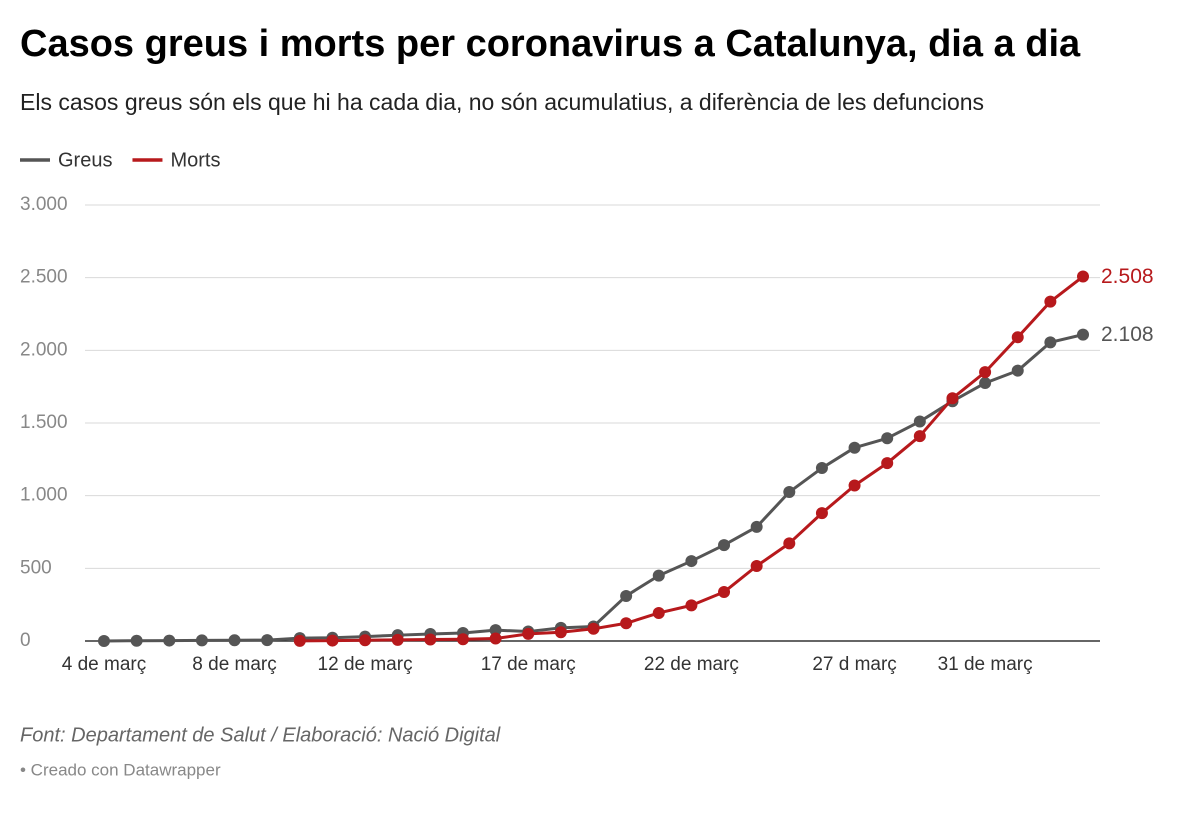 This screenshot has width=1200, height=817. What do you see at coordinates (104, 664) in the screenshot?
I see `x-tick-label: 4 de març` at bounding box center [104, 664].